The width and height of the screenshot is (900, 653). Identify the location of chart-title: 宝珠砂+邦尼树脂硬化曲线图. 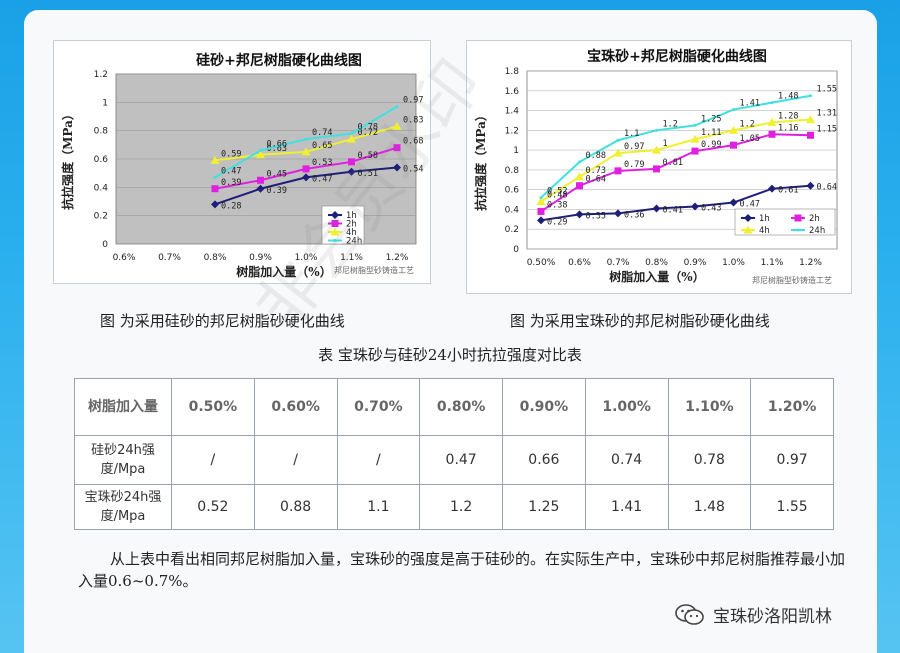
(677, 56).